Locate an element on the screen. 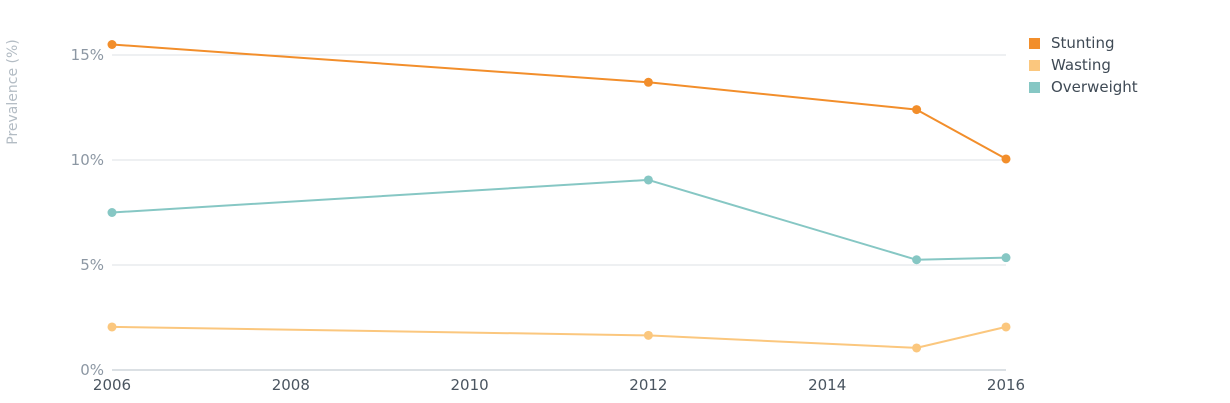  legend-item-overweight: Overweight is located at coordinates (1083, 87).